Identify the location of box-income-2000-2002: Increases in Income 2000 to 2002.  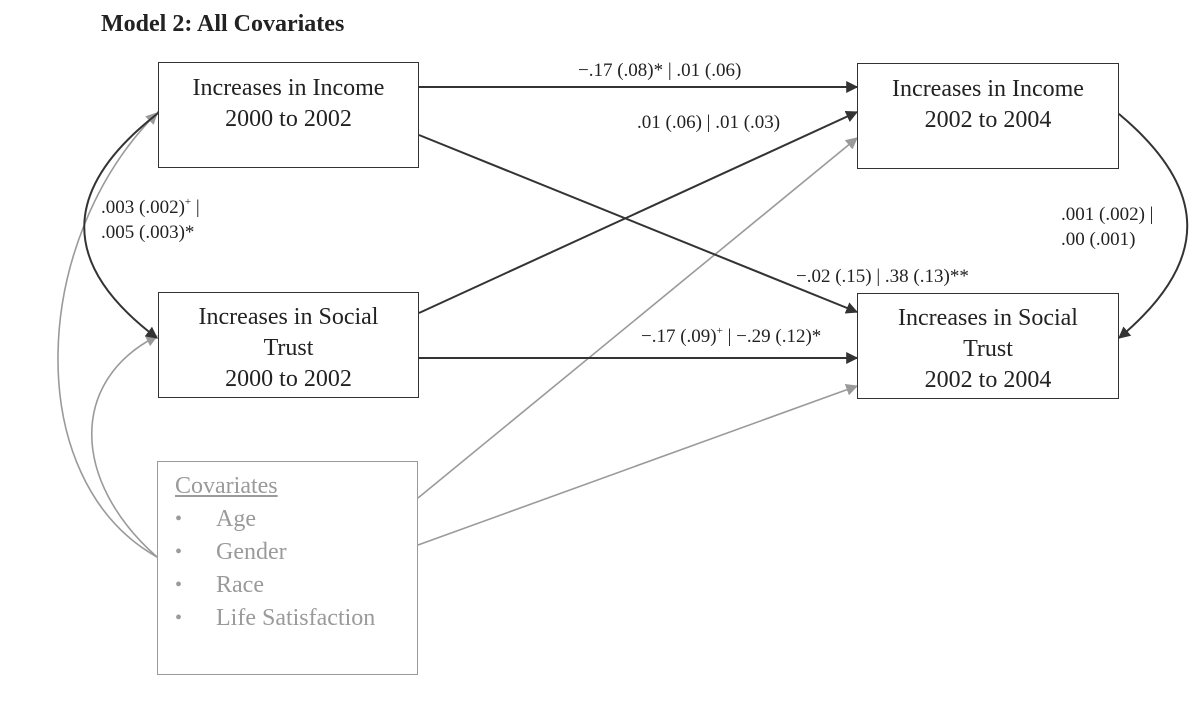
(288, 115).